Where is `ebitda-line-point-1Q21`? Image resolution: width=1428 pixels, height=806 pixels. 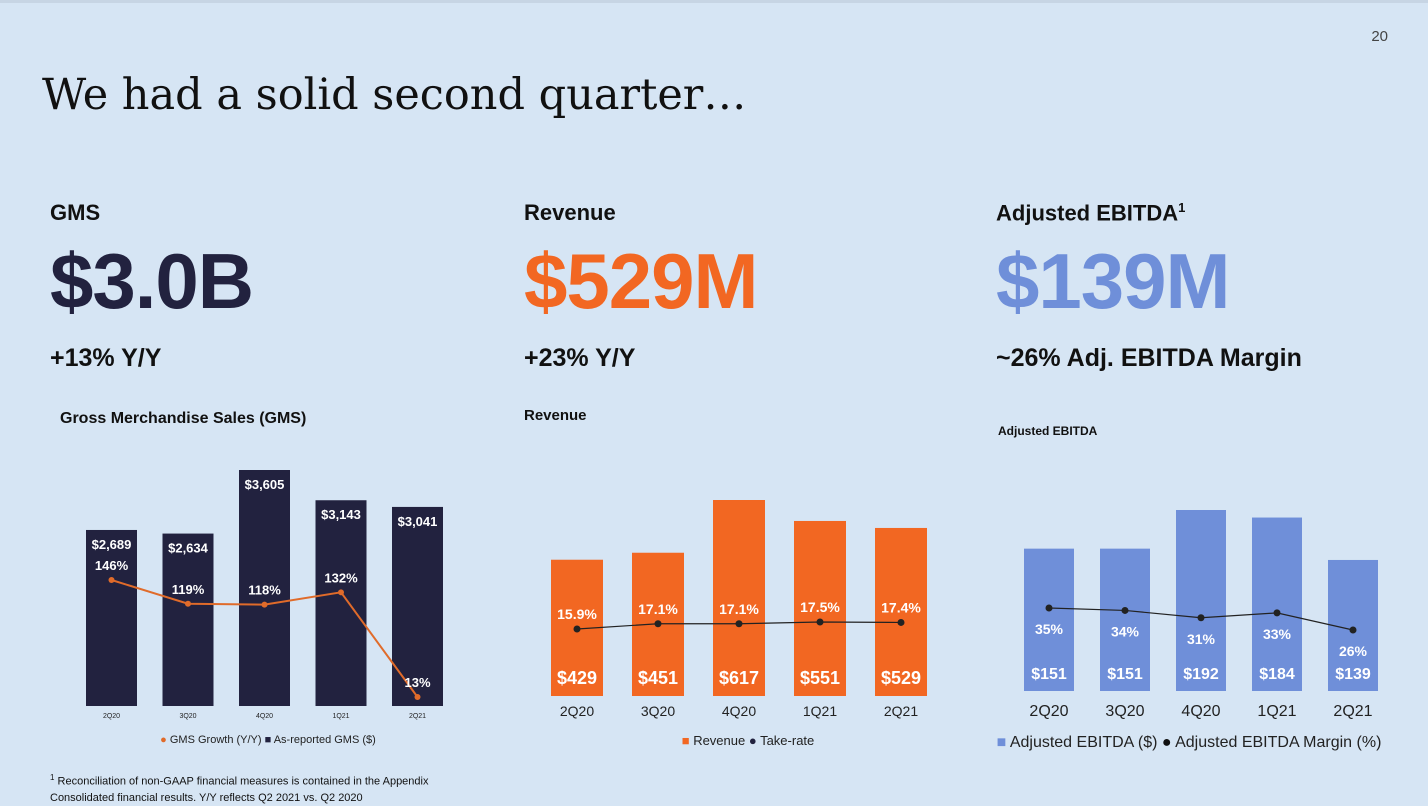 ebitda-line-point-1Q21 is located at coordinates (1277, 613).